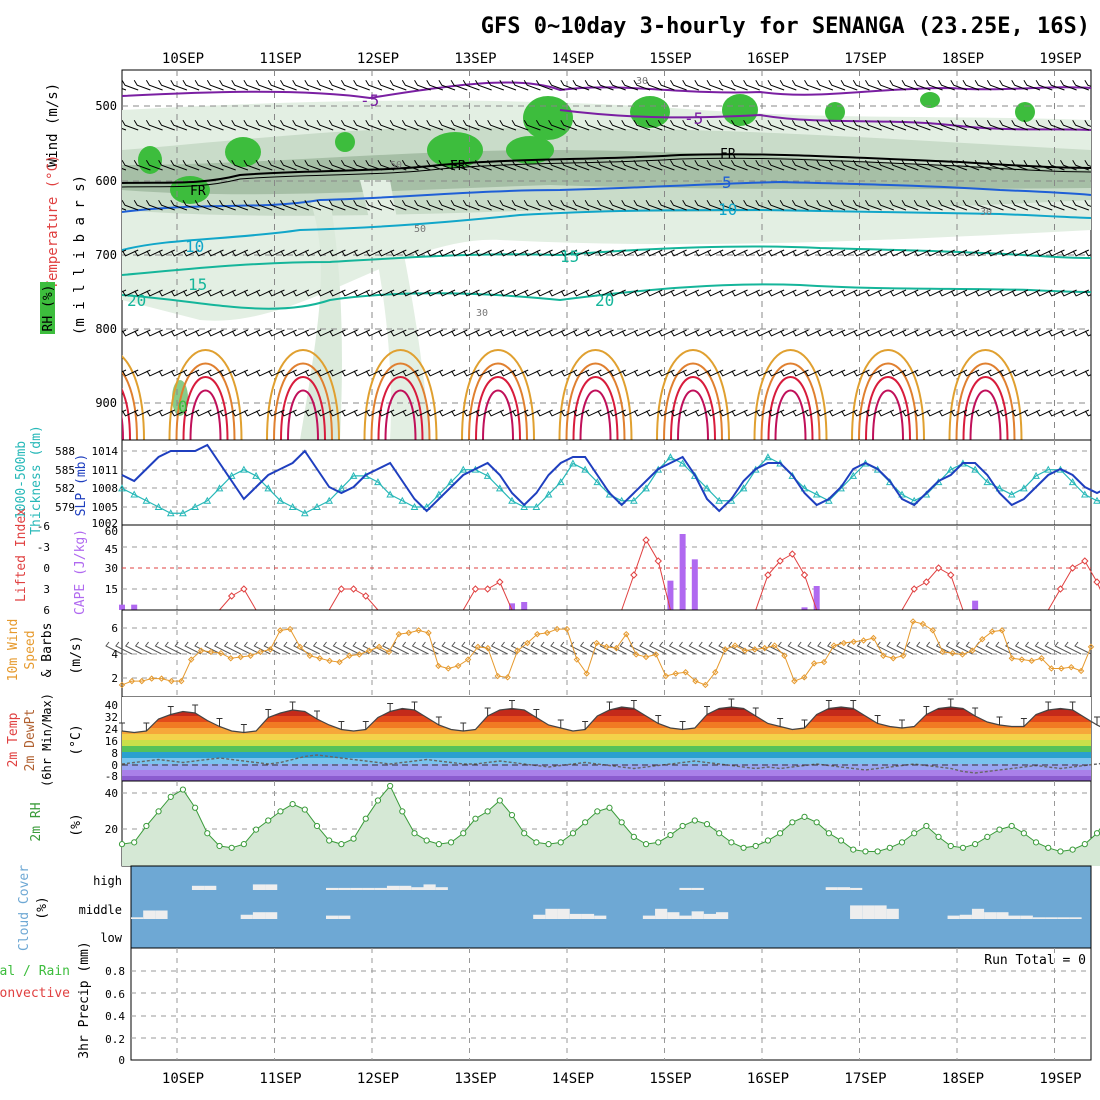 Image resolution: width=1100 pixels, height=1100 pixels. Describe the element at coordinates (106, 403) in the screenshot. I see `p-tick-900: 900` at that location.